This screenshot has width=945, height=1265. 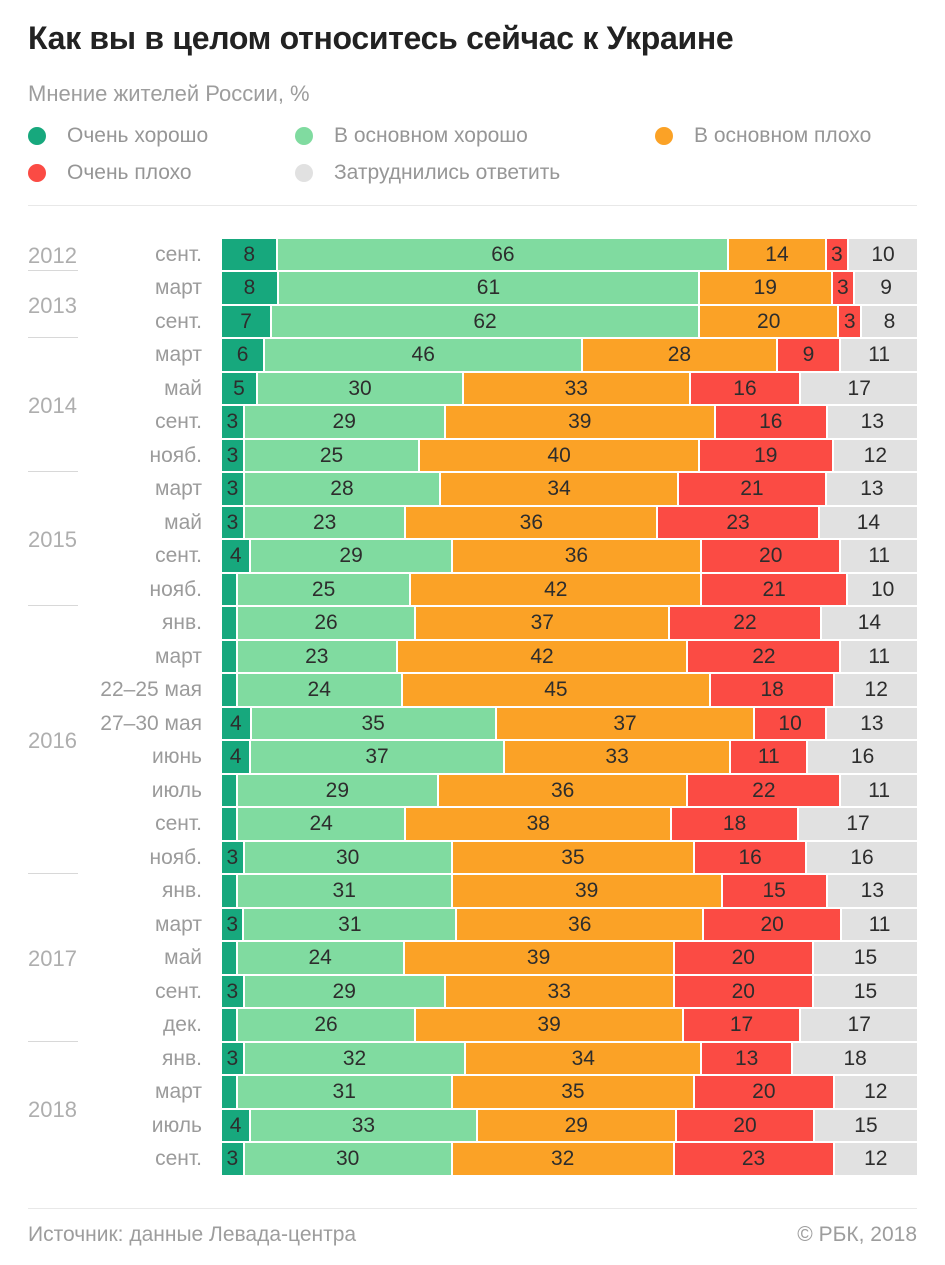 I want to click on row-bar: 24 39 20 15, so click(x=569, y=958).